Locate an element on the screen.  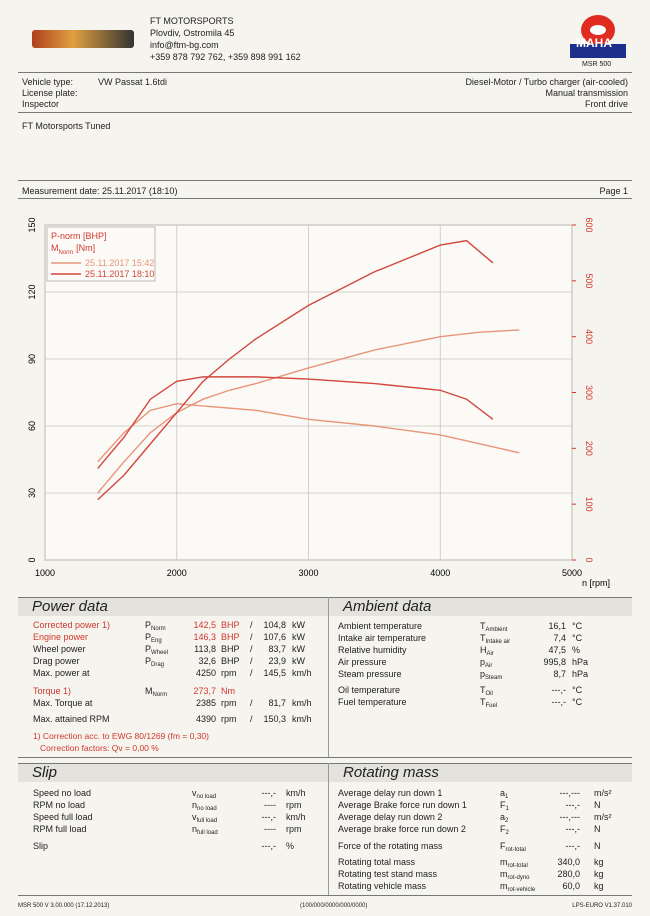
address: Plovdiv, Ostromila 45 is located at coordinates (192, 33).